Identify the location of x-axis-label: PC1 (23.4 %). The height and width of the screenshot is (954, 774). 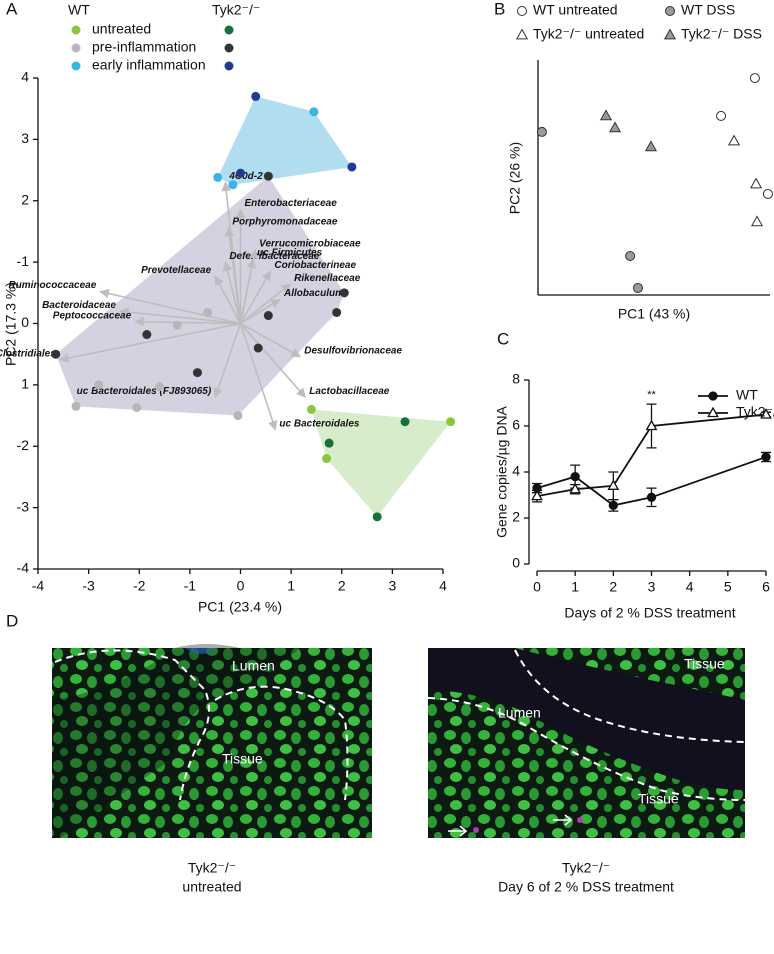
(240, 607).